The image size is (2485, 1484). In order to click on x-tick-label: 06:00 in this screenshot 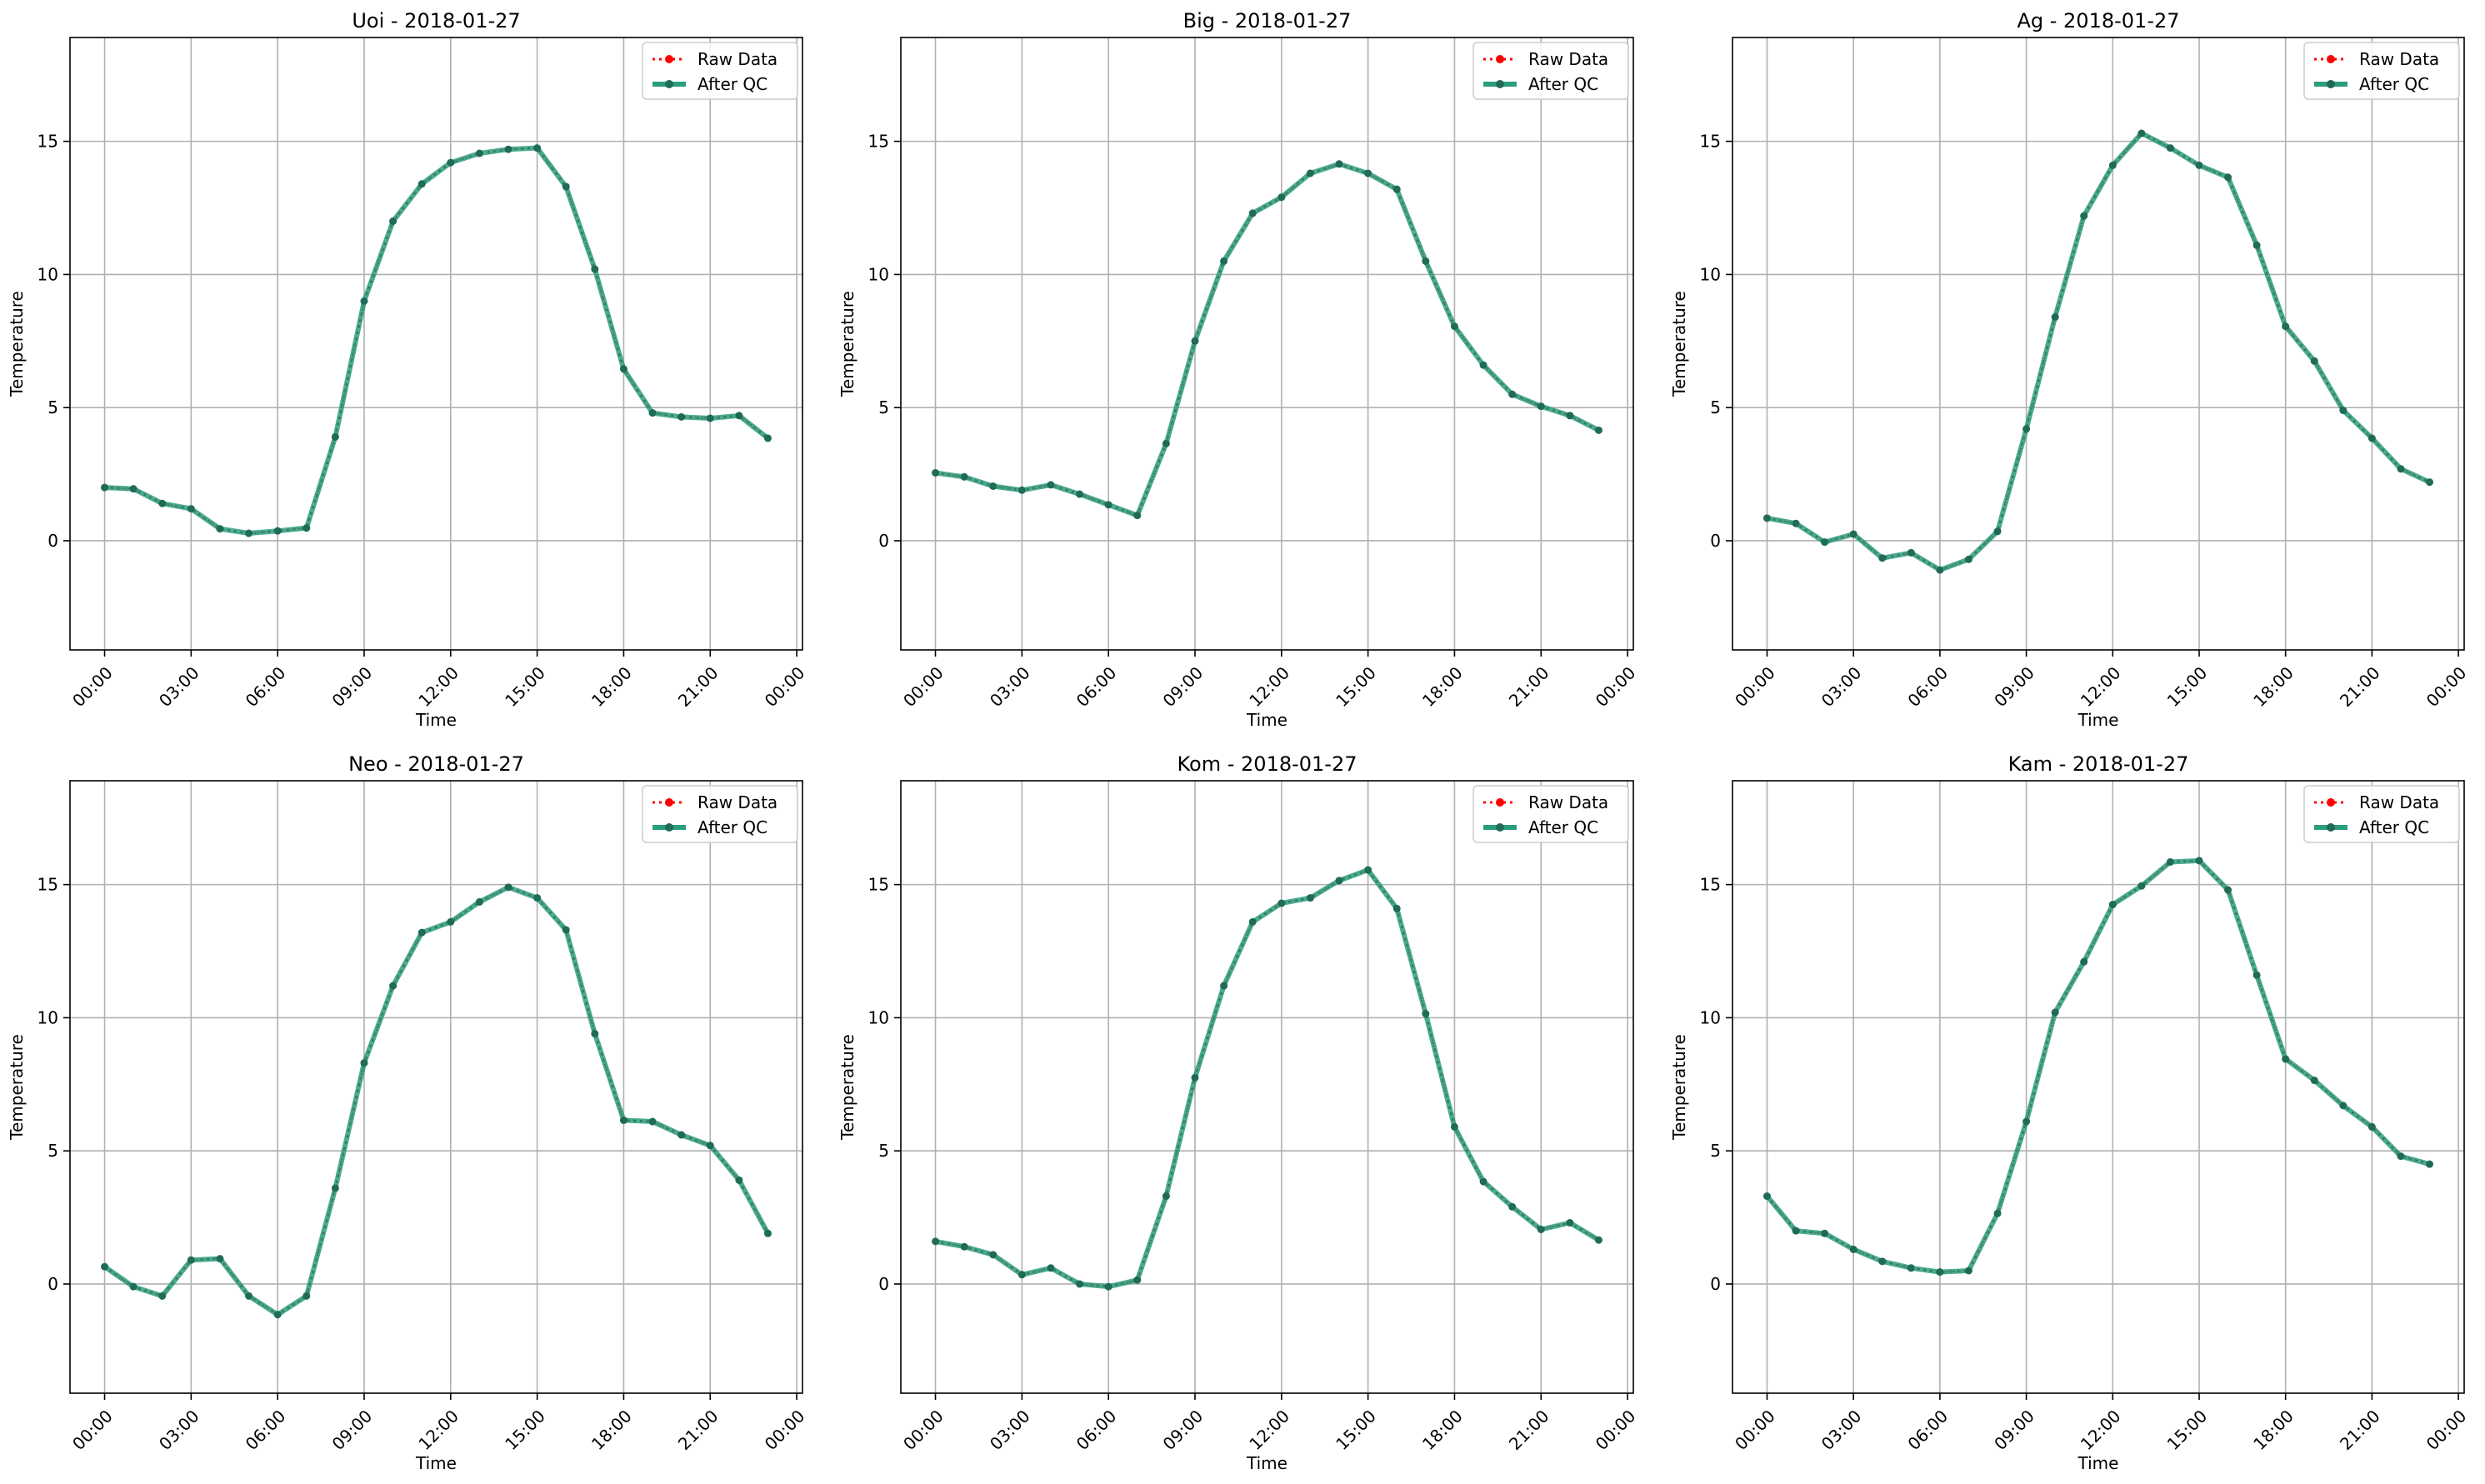, I will do `click(1927, 687)`.